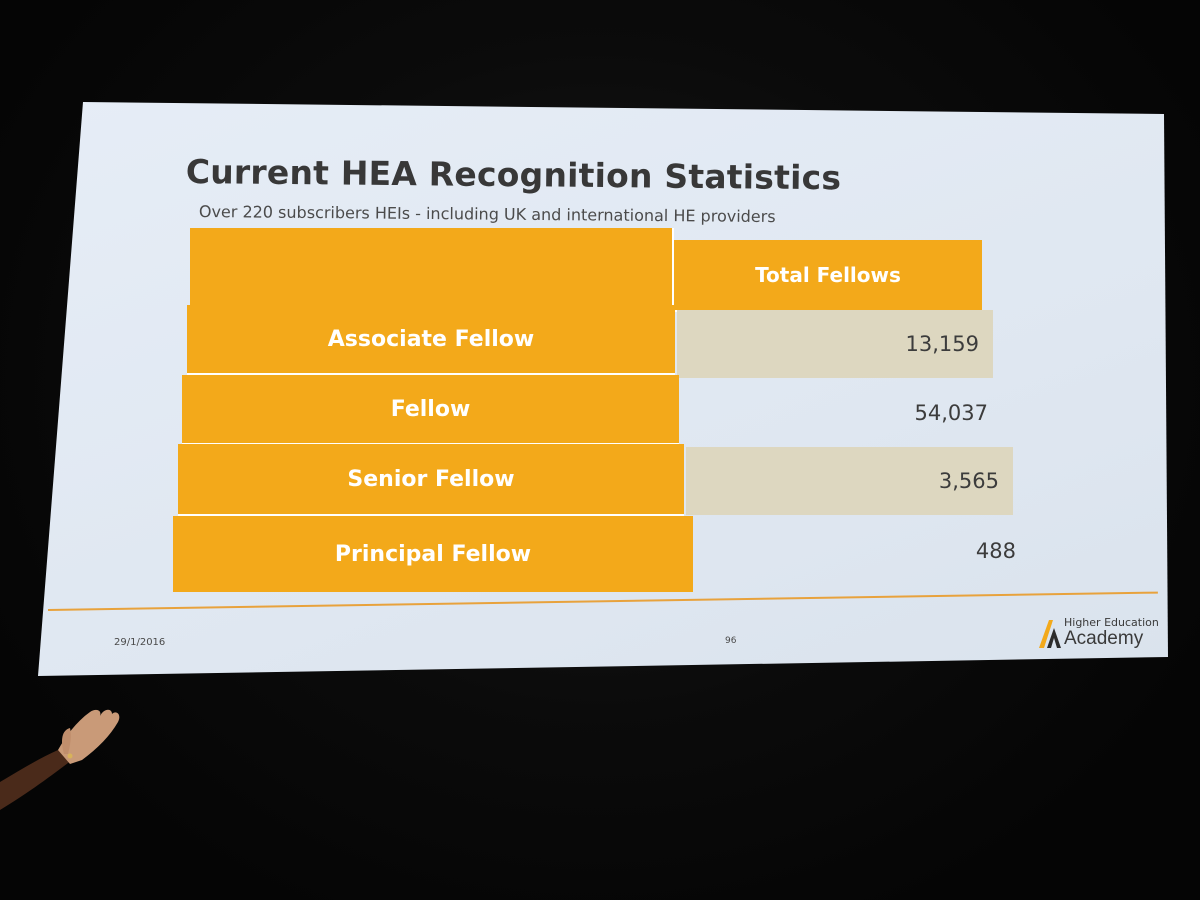  I want to click on logo-text-line1: Higher Education, so click(1111, 622).